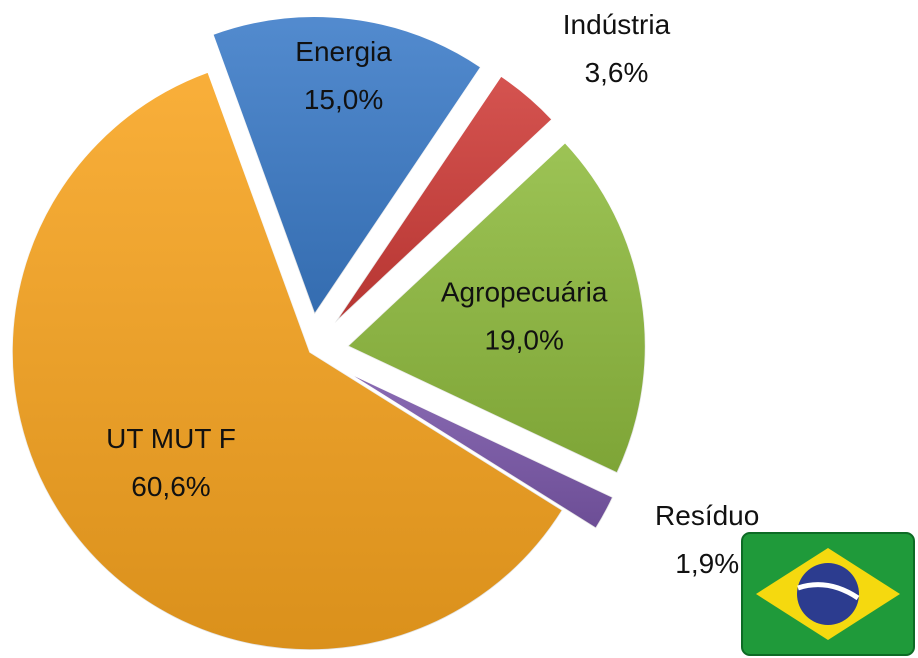 The height and width of the screenshot is (658, 918). What do you see at coordinates (170, 486) in the screenshot?
I see `slice-value-label: 60,6%` at bounding box center [170, 486].